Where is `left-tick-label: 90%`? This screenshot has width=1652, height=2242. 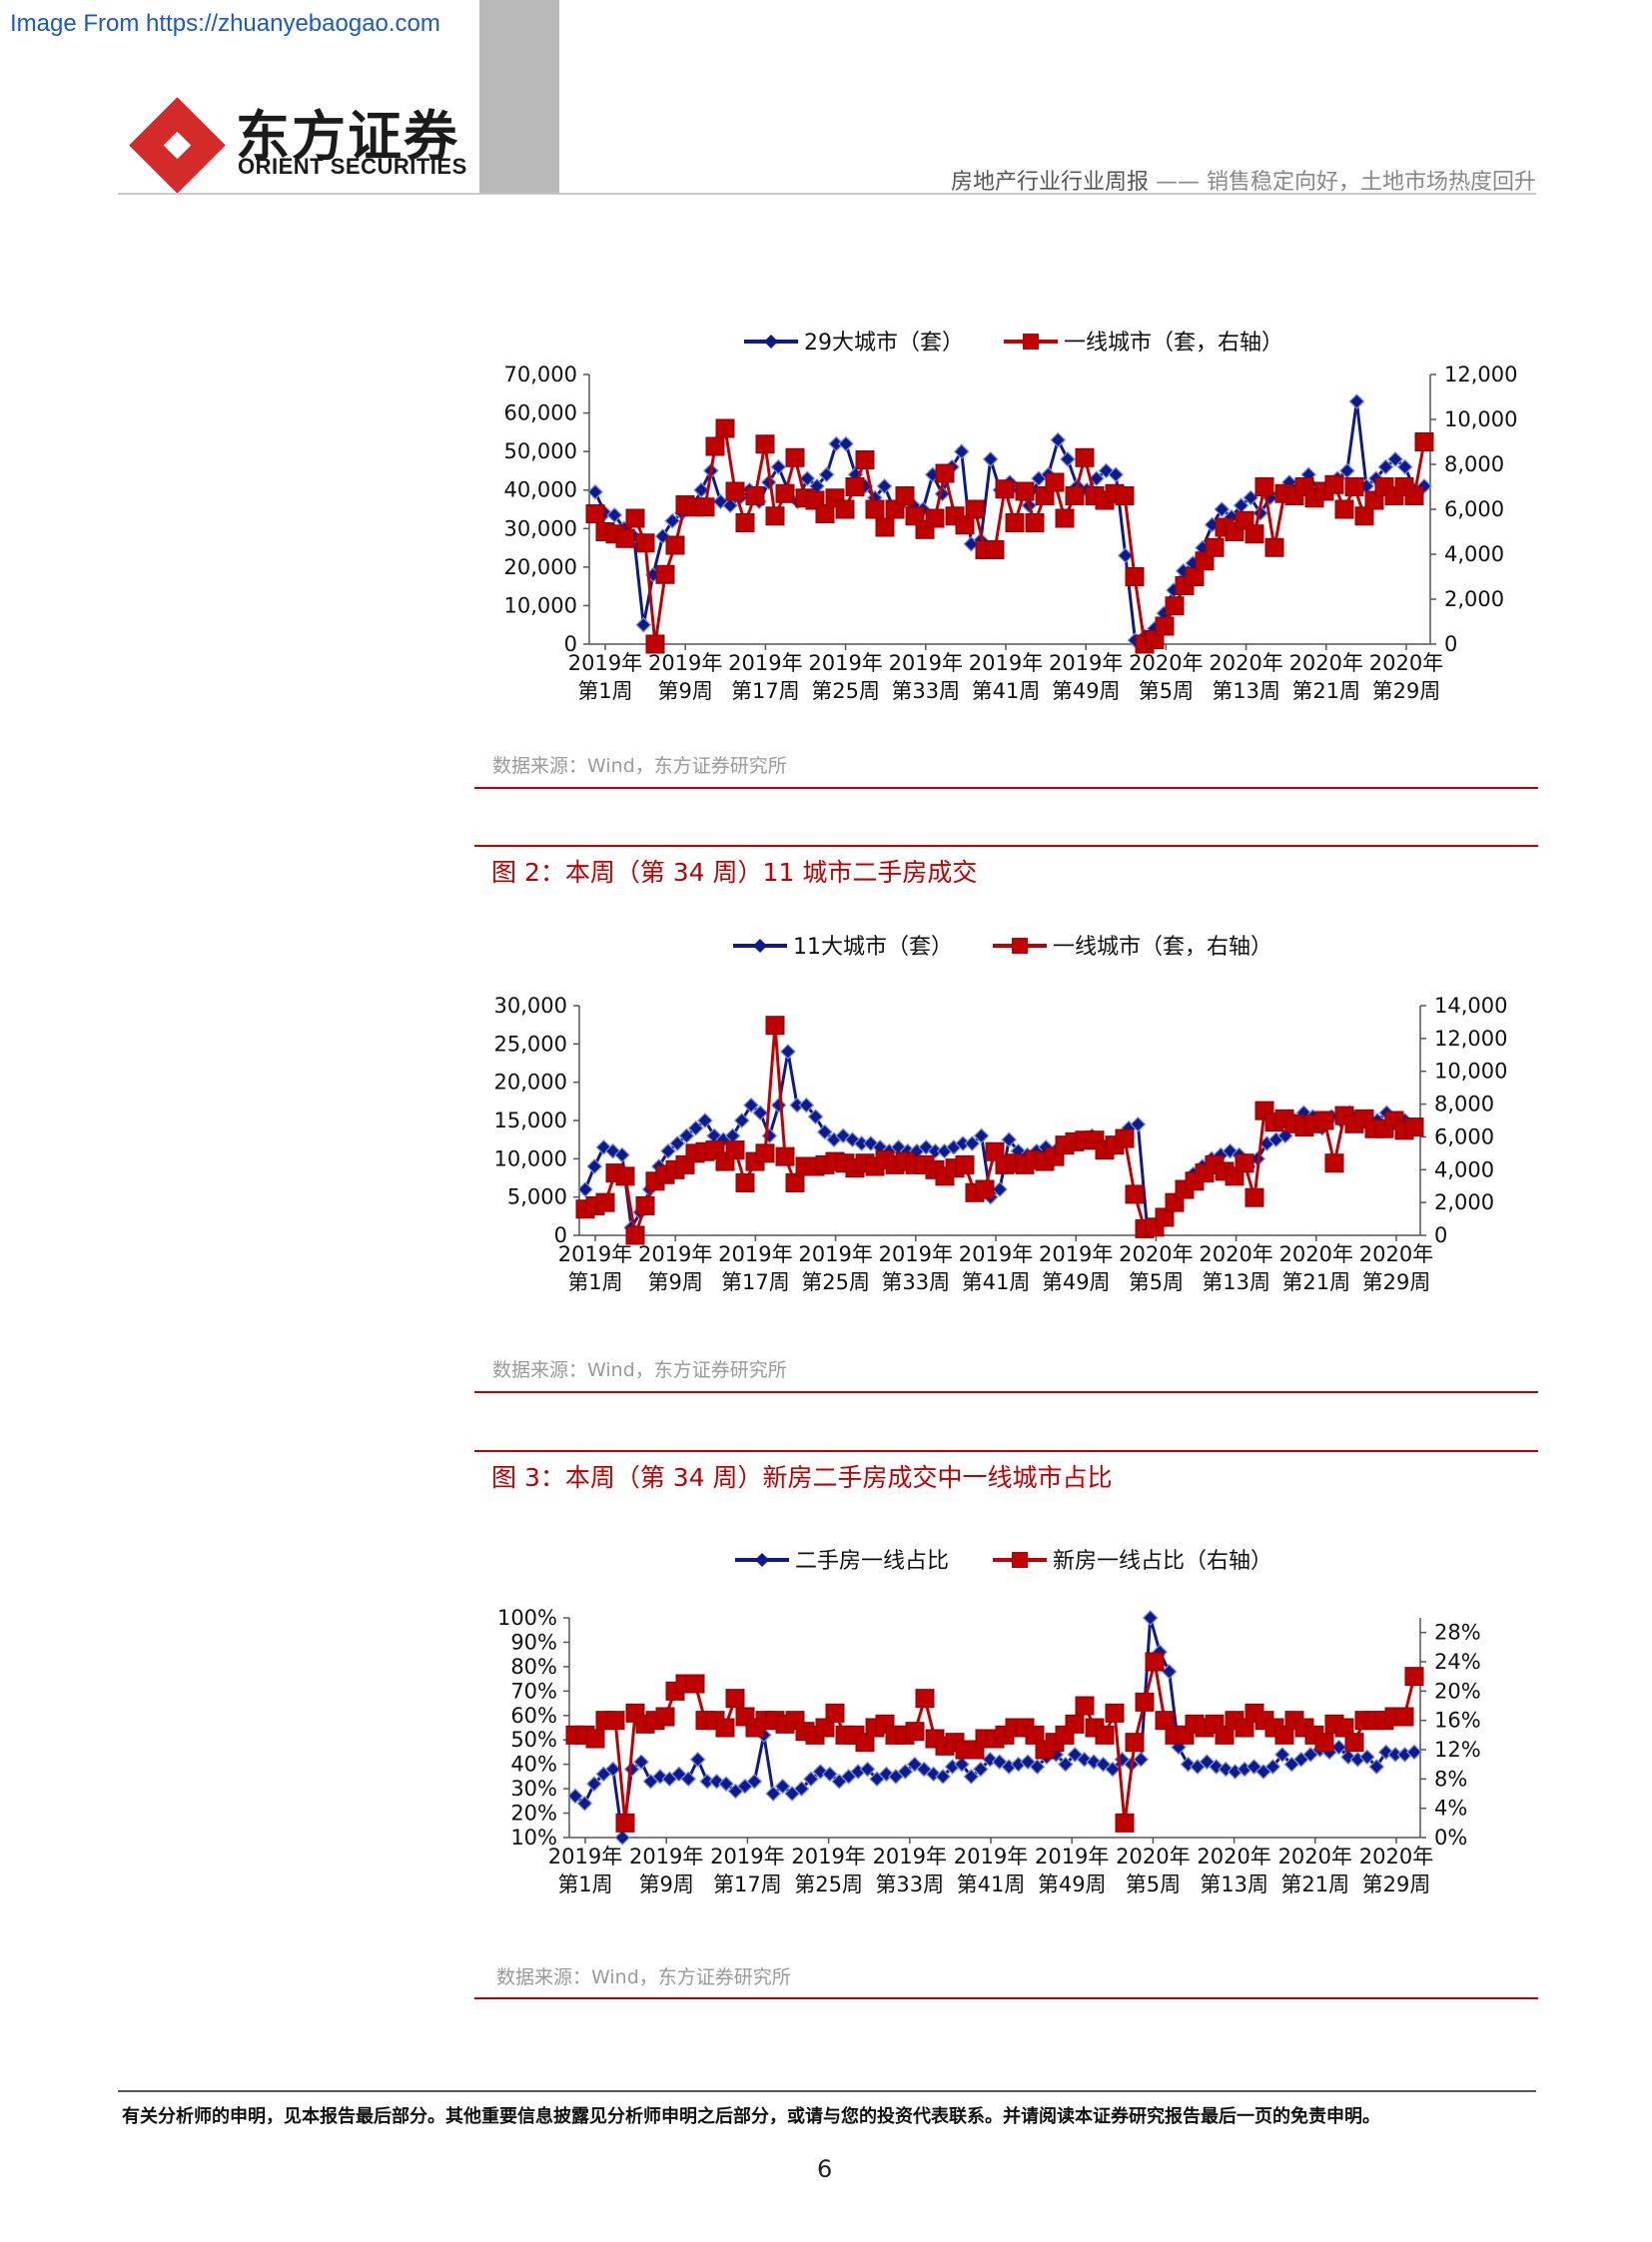 left-tick-label: 90% is located at coordinates (533, 1642).